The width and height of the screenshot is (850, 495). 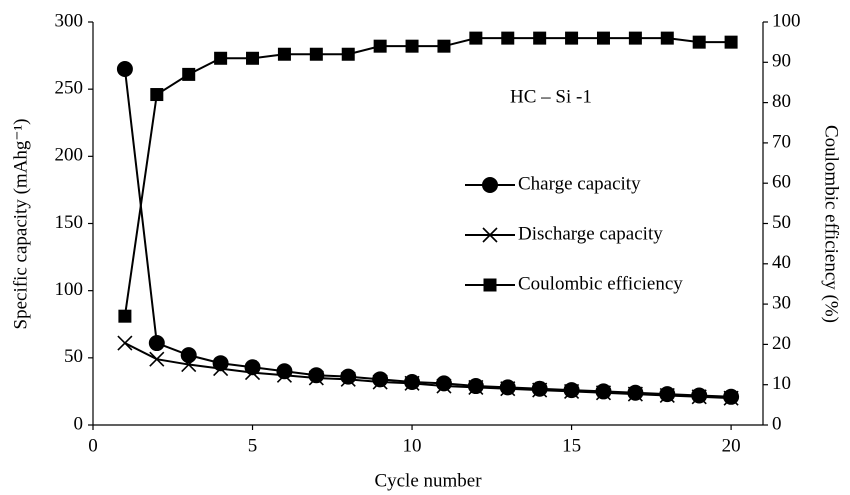 What do you see at coordinates (781, 383) in the screenshot?
I see `y2-tick-label: 10` at bounding box center [781, 383].